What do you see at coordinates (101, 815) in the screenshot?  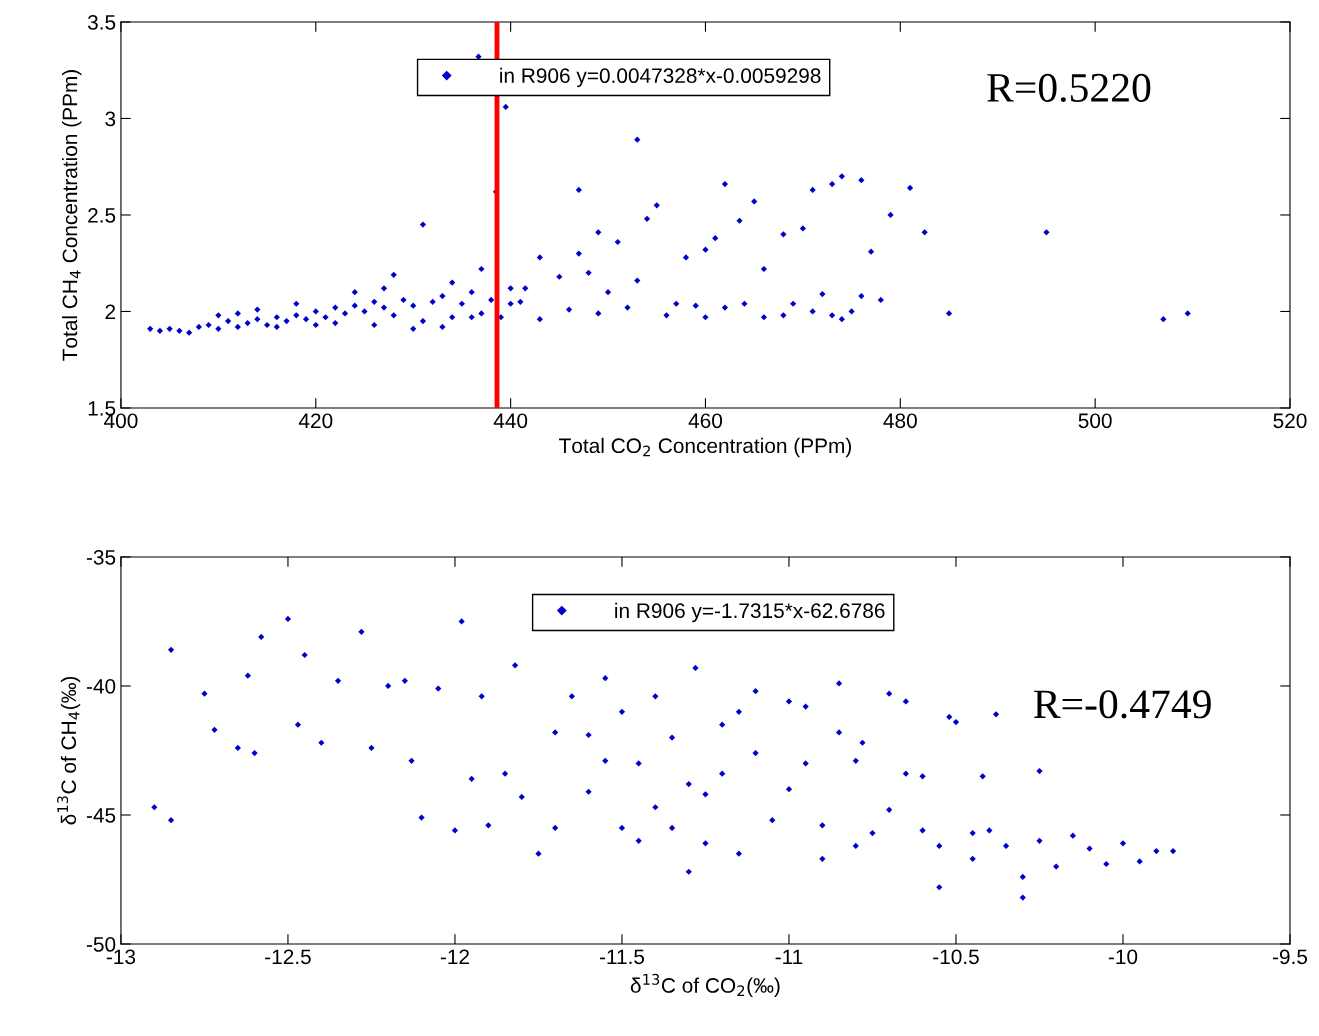 I see `y-tick-label: -45` at bounding box center [101, 815].